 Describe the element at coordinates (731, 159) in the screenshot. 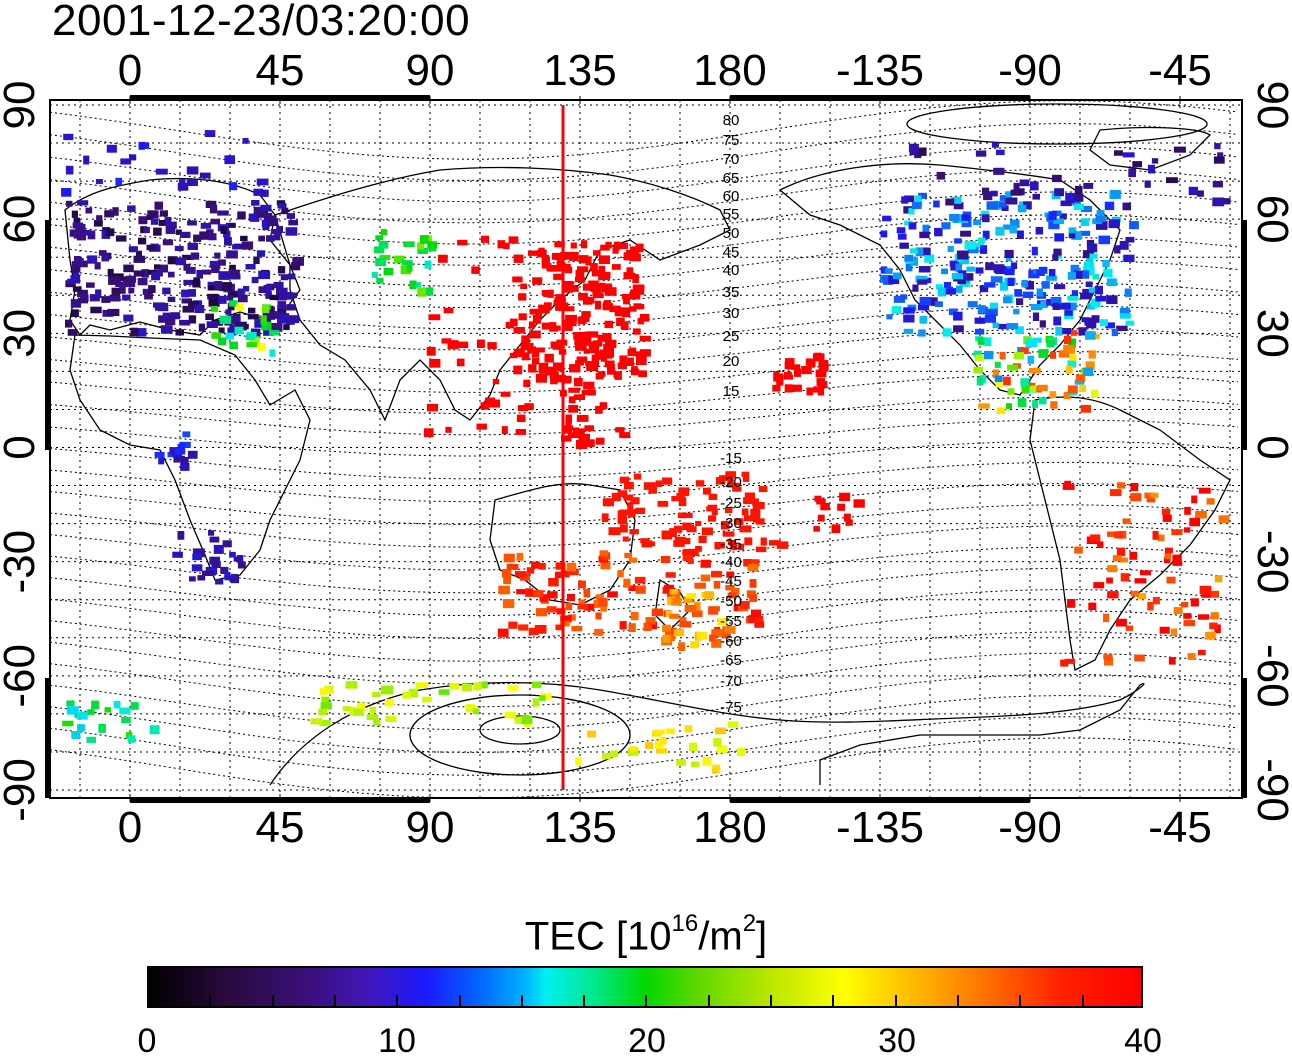

I see `mlat-label: 70` at that location.